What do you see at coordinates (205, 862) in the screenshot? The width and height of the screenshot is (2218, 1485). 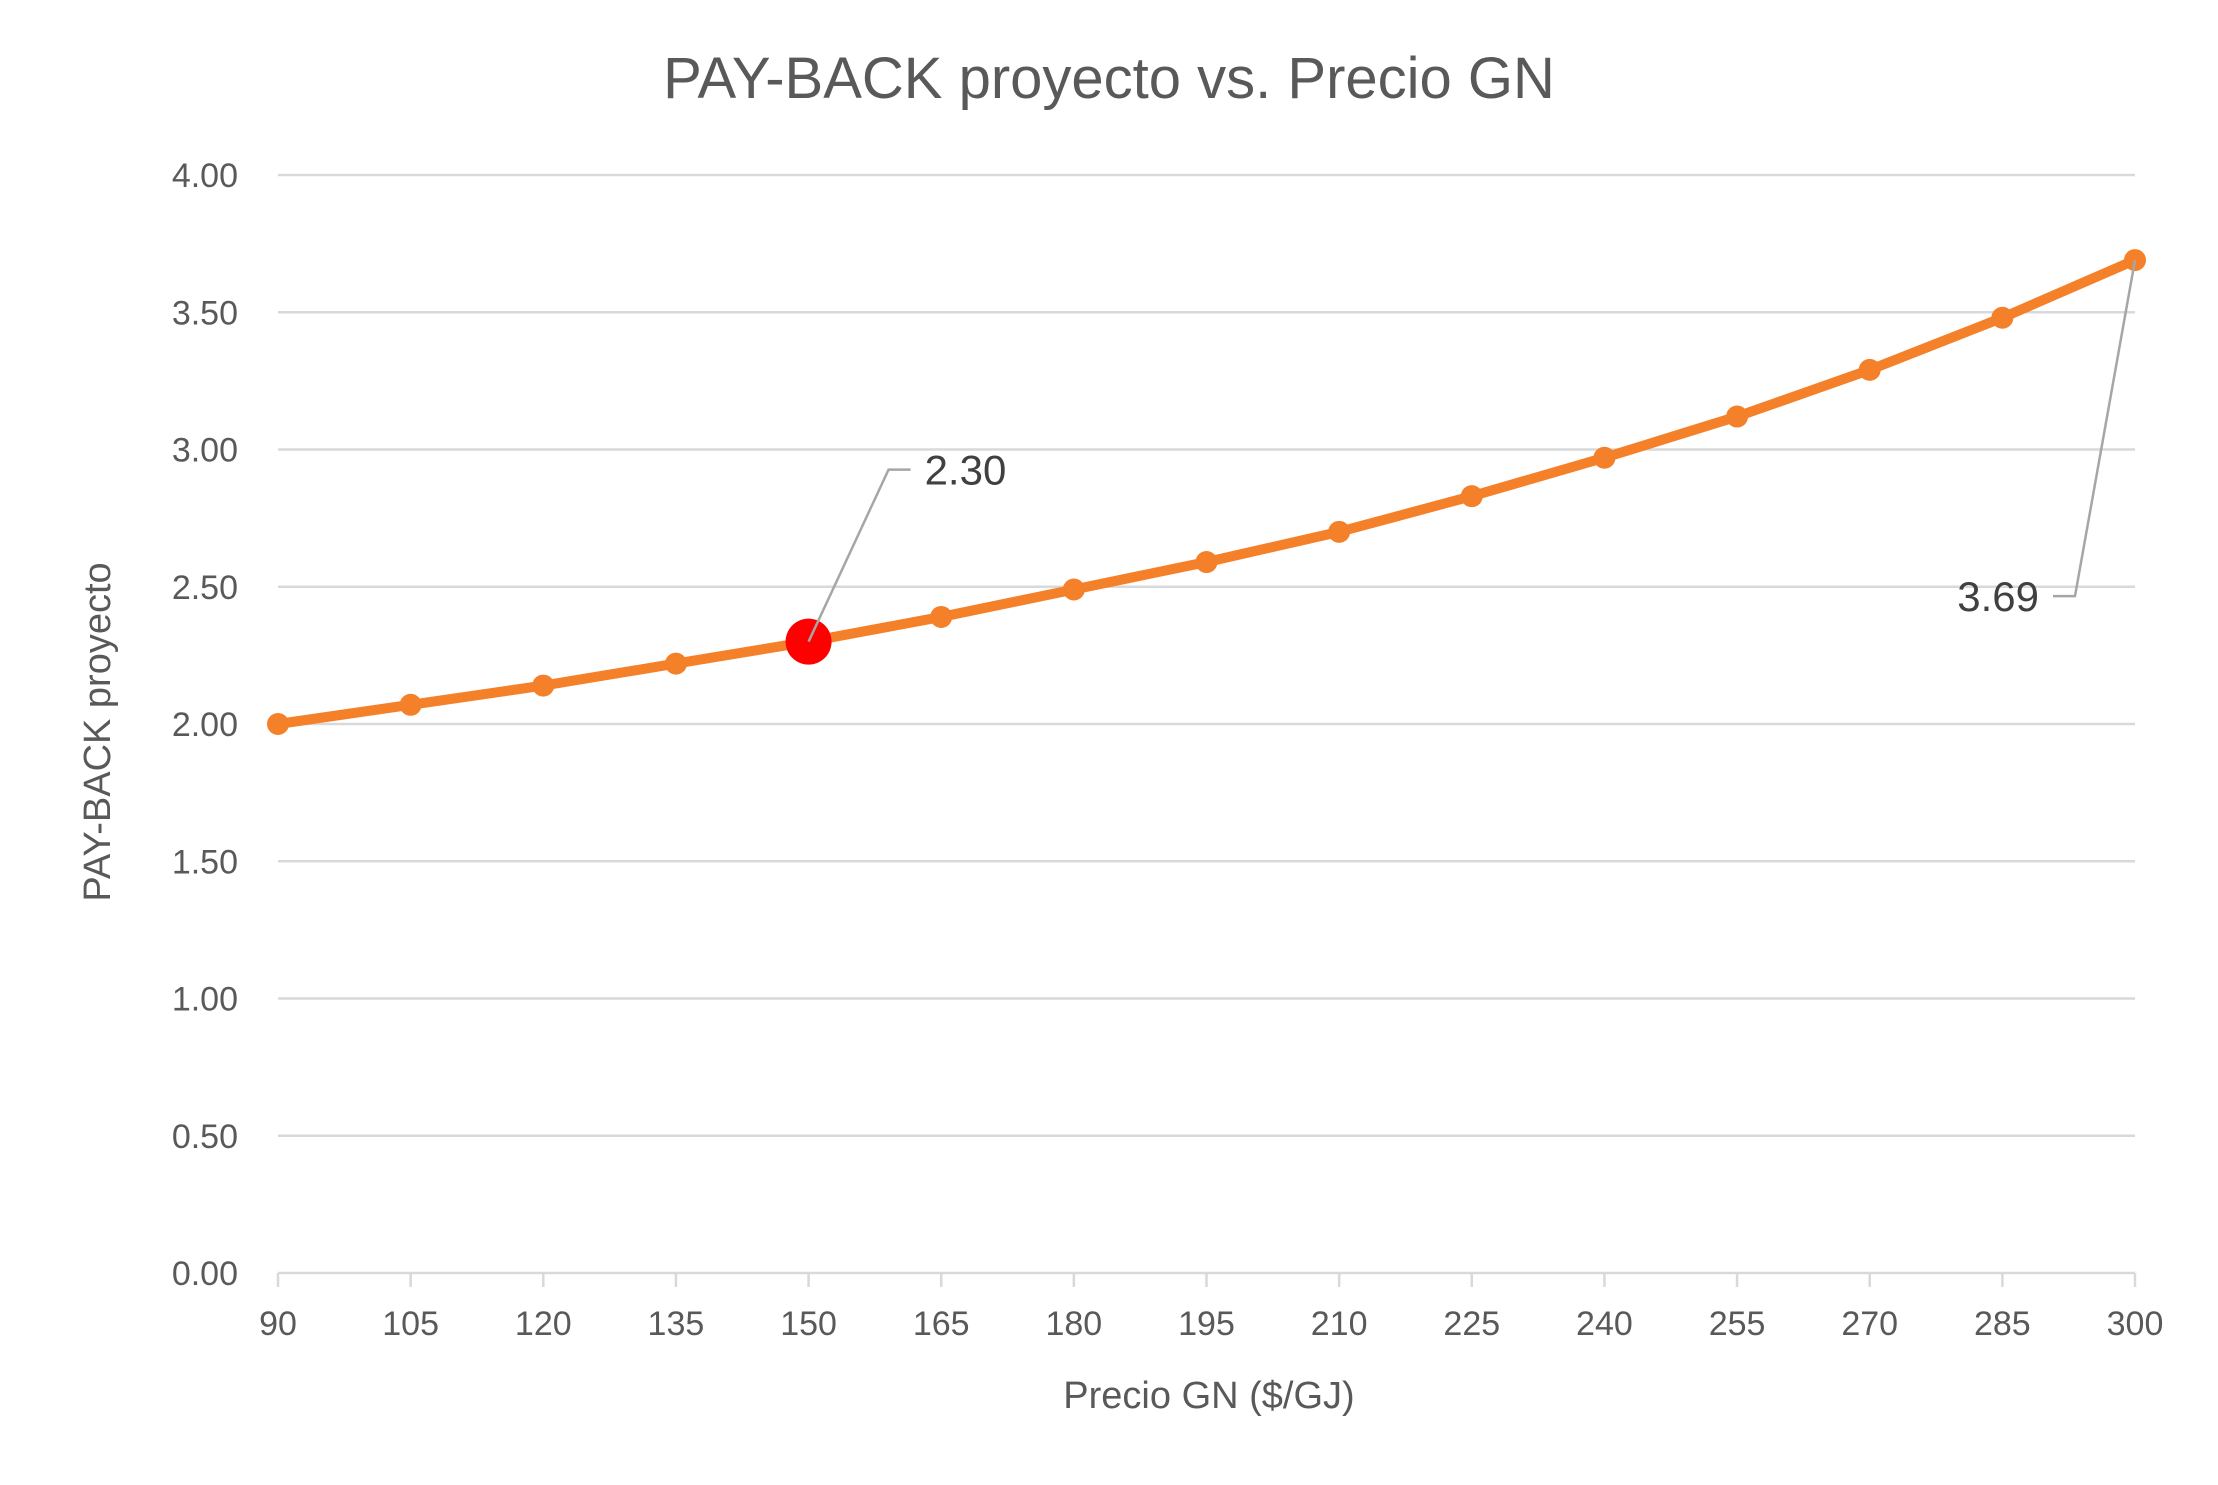 I see `y-tick-label: 1.50` at bounding box center [205, 862].